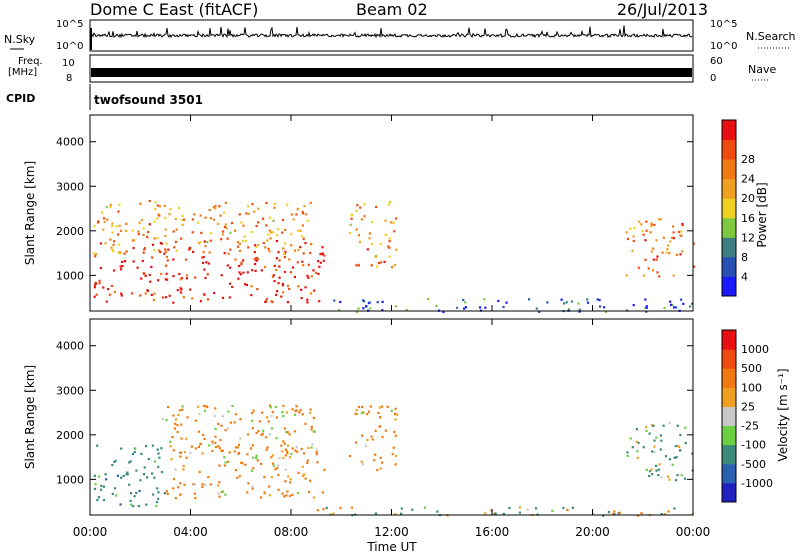 Image resolution: width=800 pixels, height=554 pixels. I want to click on y-tick-label: 3000, so click(70, 186).